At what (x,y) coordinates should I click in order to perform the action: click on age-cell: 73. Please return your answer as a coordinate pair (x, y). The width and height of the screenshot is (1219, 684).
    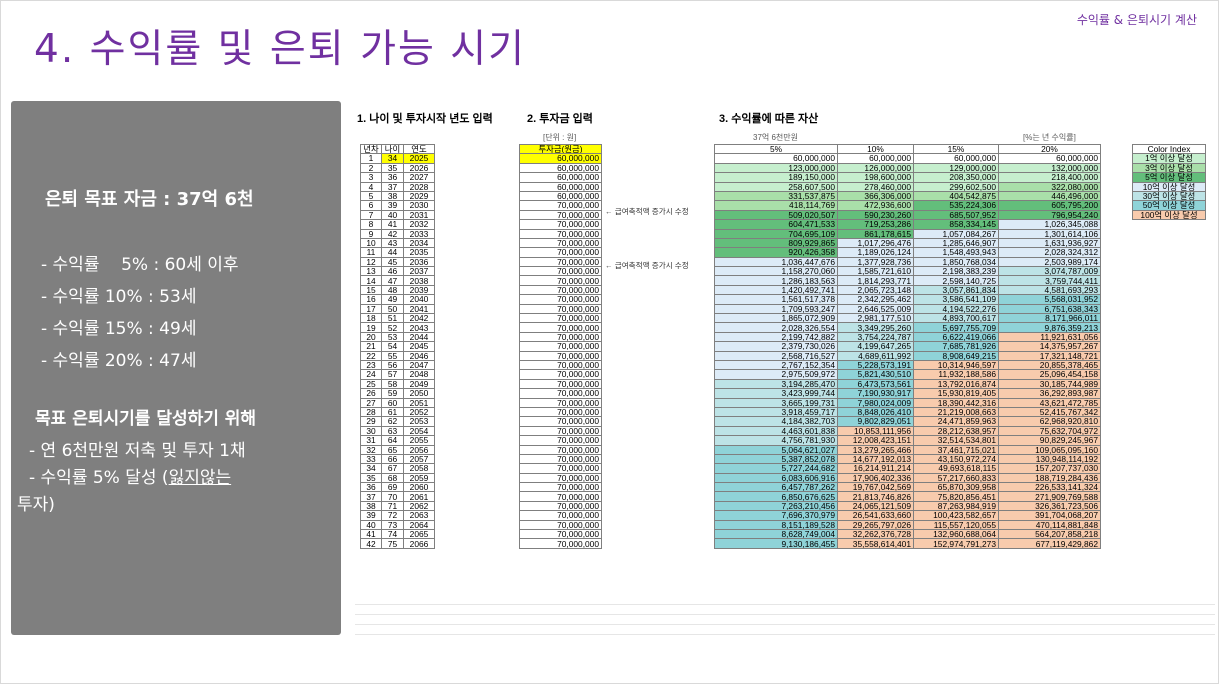
    Looking at the image, I should click on (392, 525).